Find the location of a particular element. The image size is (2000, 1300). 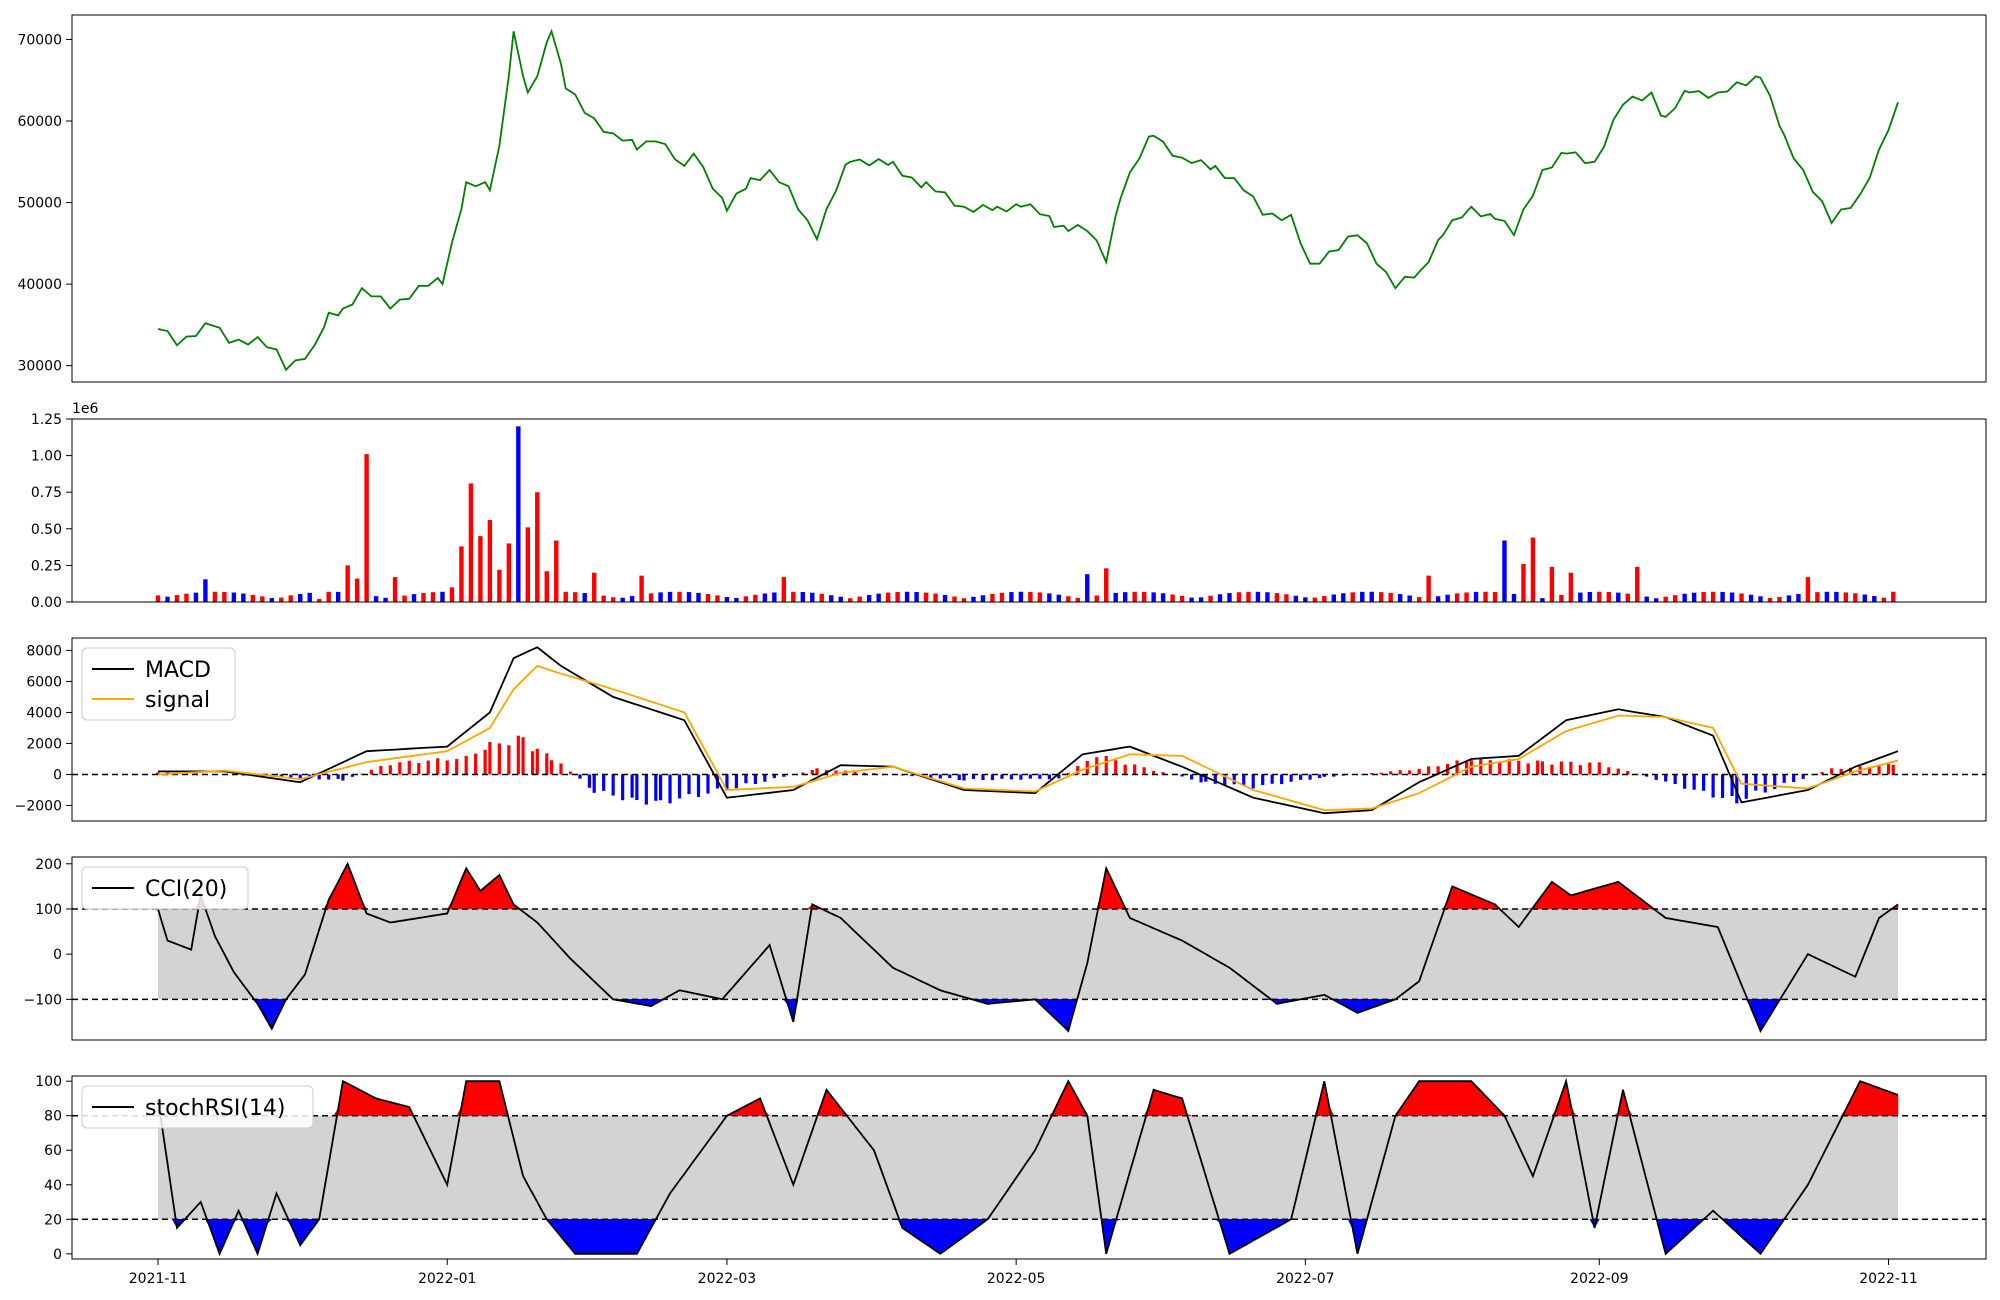

macd-ytick-label: 2000 is located at coordinates (44, 744).